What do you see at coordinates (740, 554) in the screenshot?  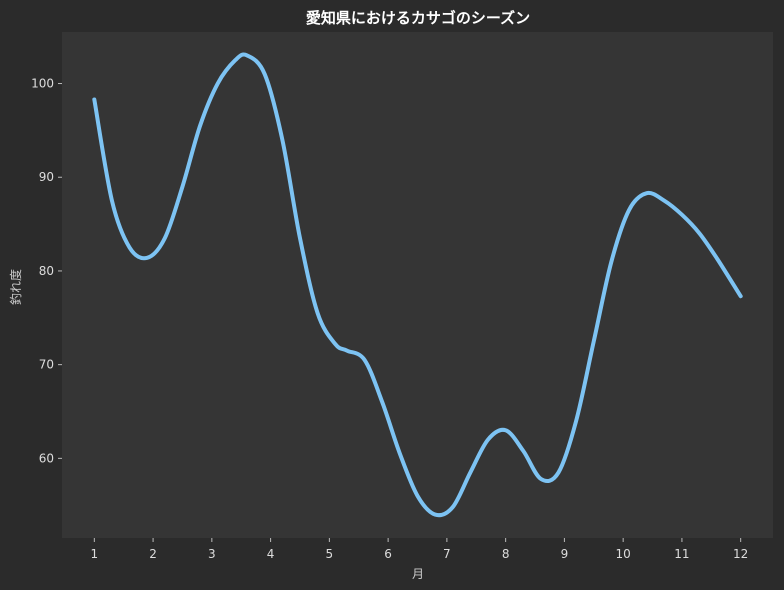 I see `x-tick-label: 12` at bounding box center [740, 554].